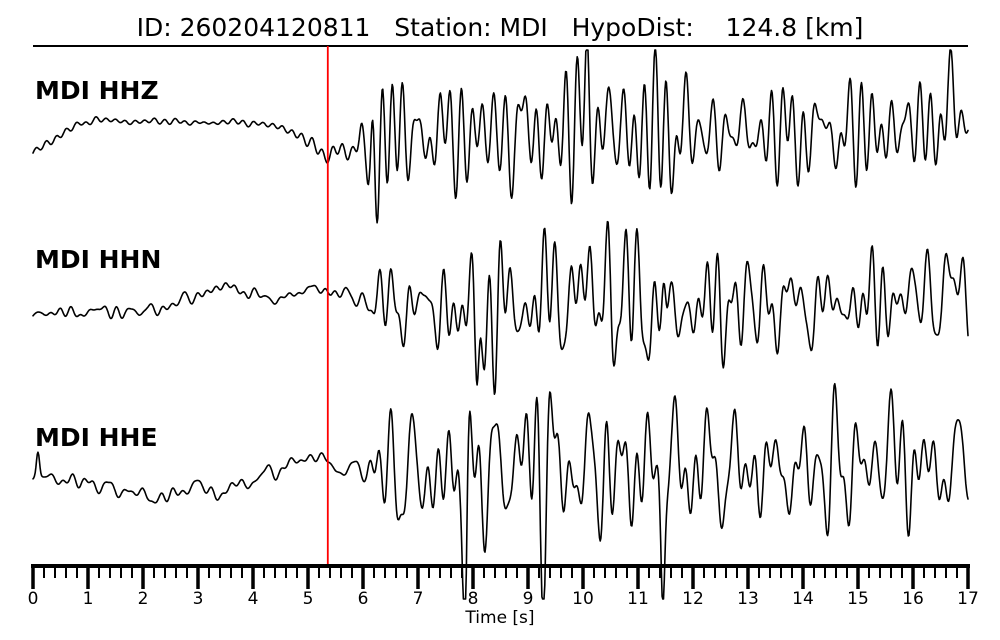 This screenshot has width=1000, height=640. Describe the element at coordinates (363, 599) in the screenshot. I see `x-axis-tick-label: 6` at that location.